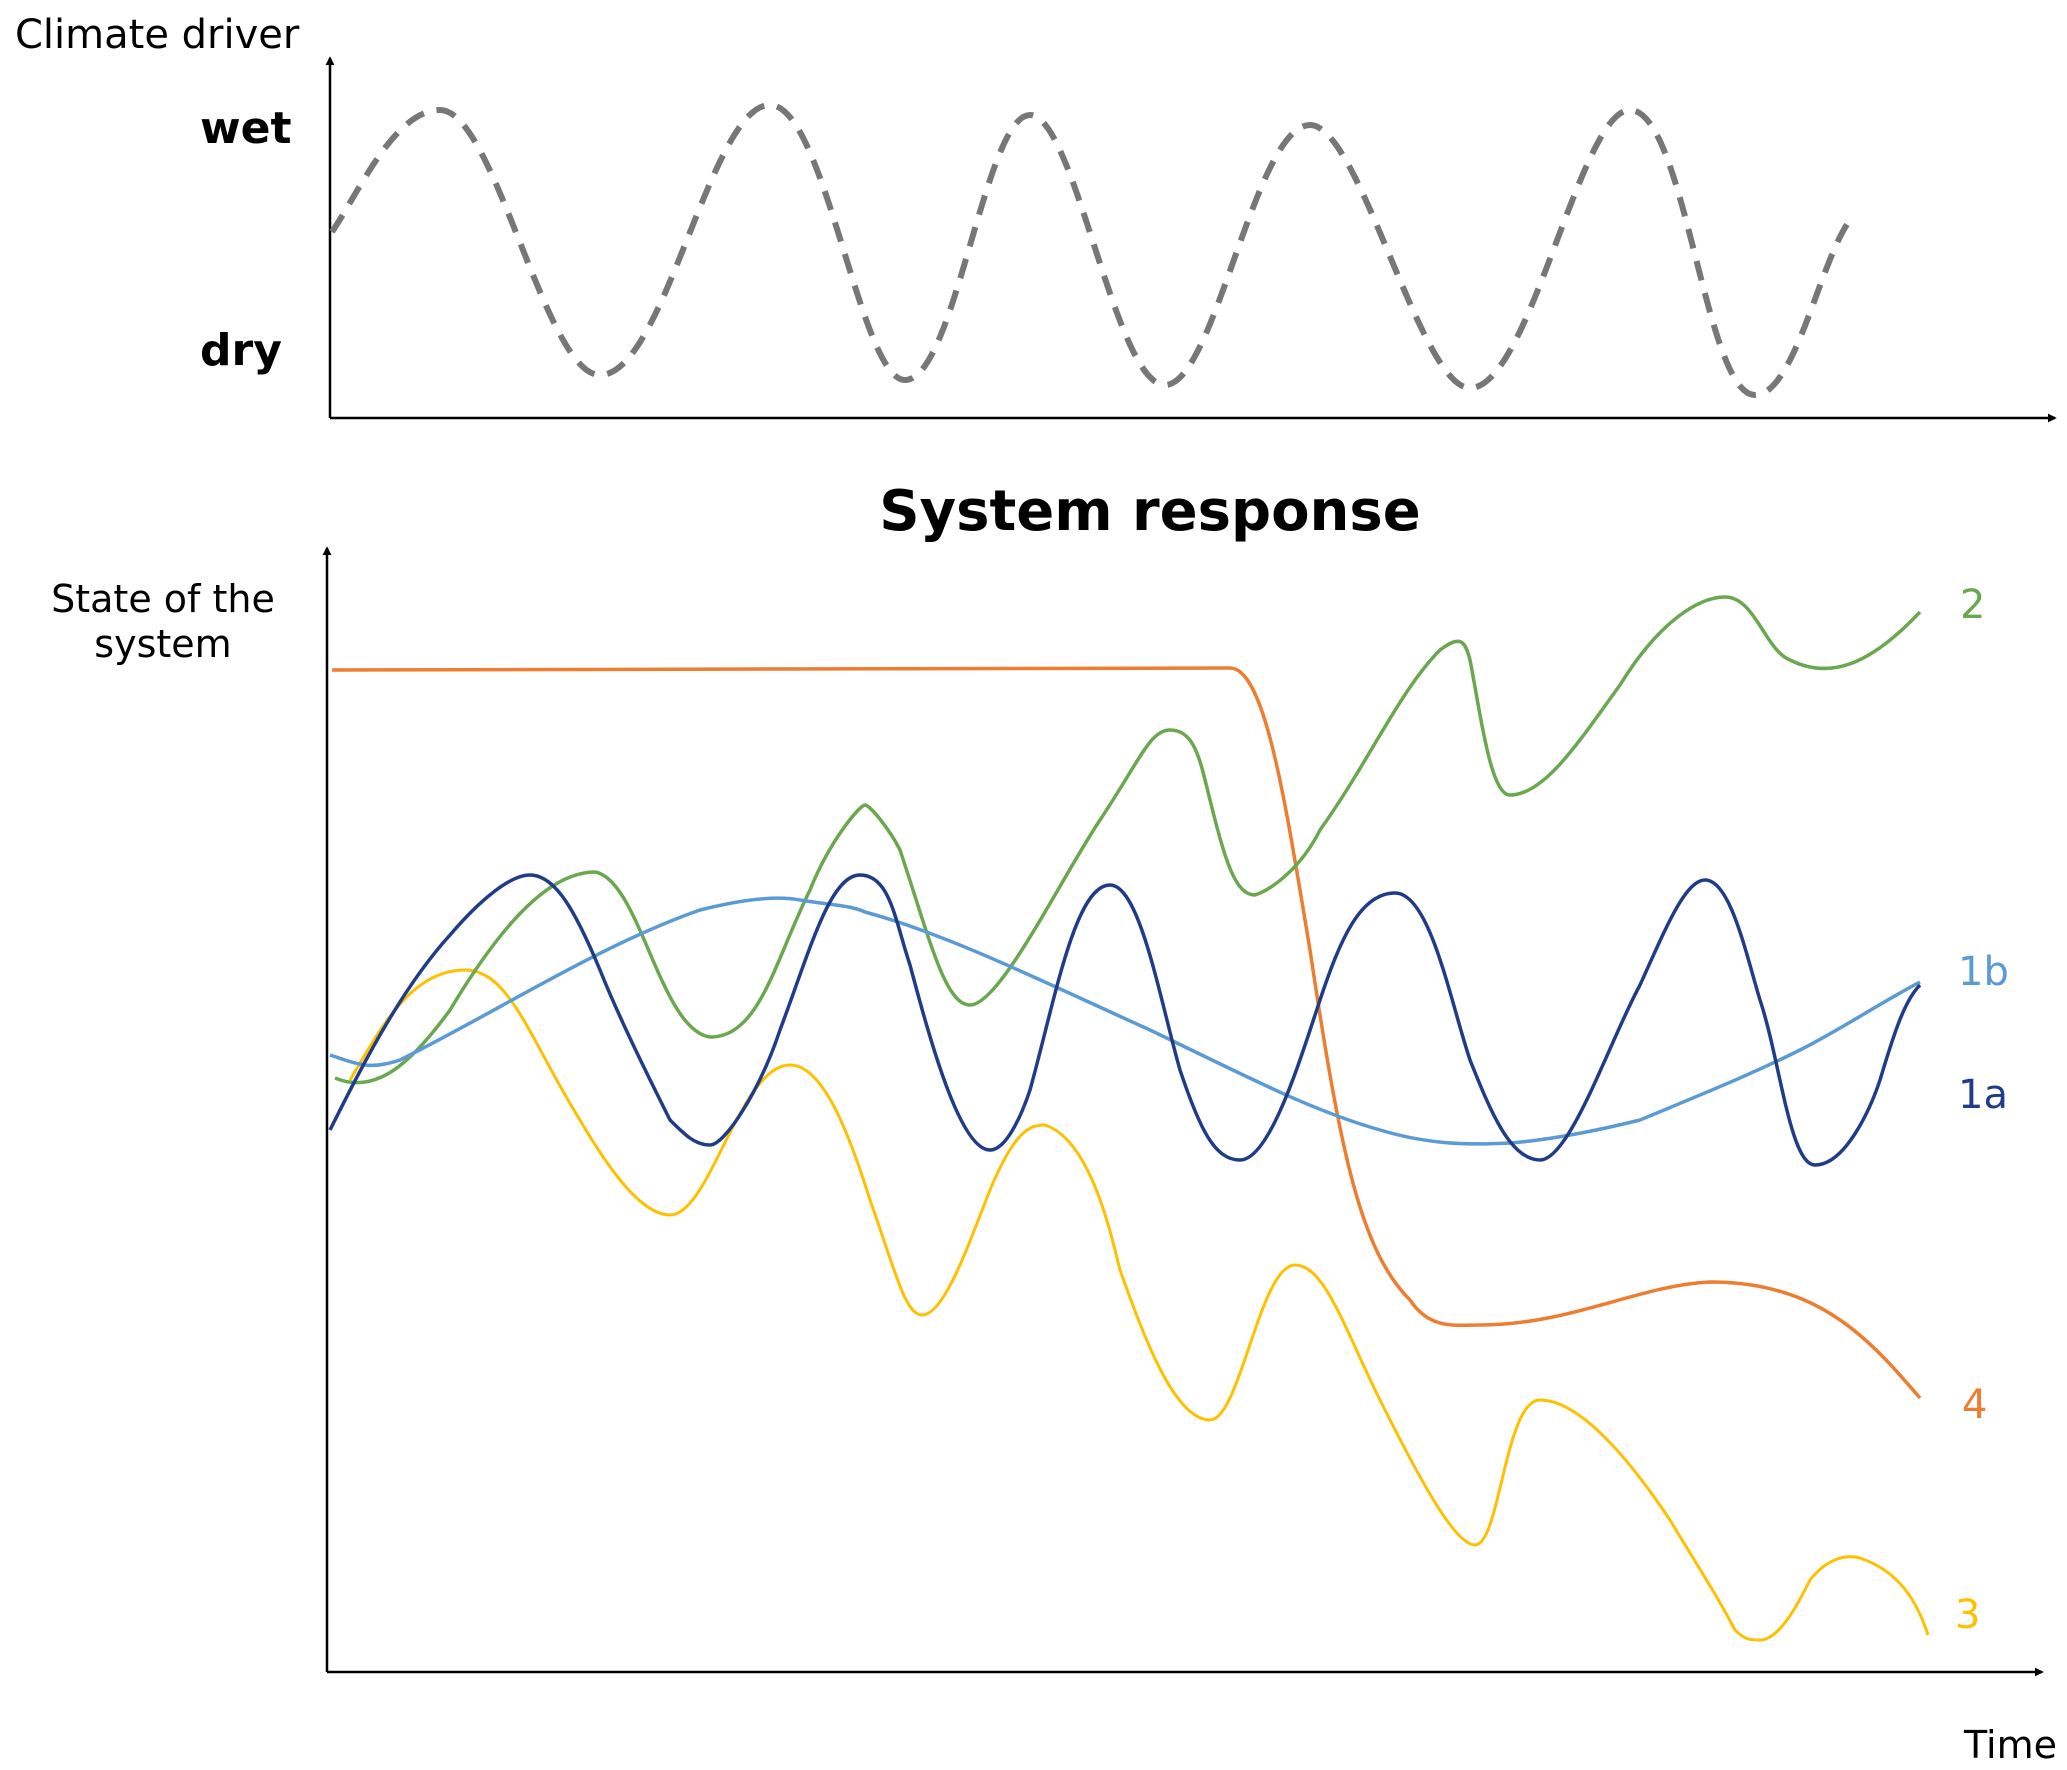 The image size is (2067, 1770). What do you see at coordinates (1983, 1095) in the screenshot?
I see `series-1a-label: 1a` at bounding box center [1983, 1095].